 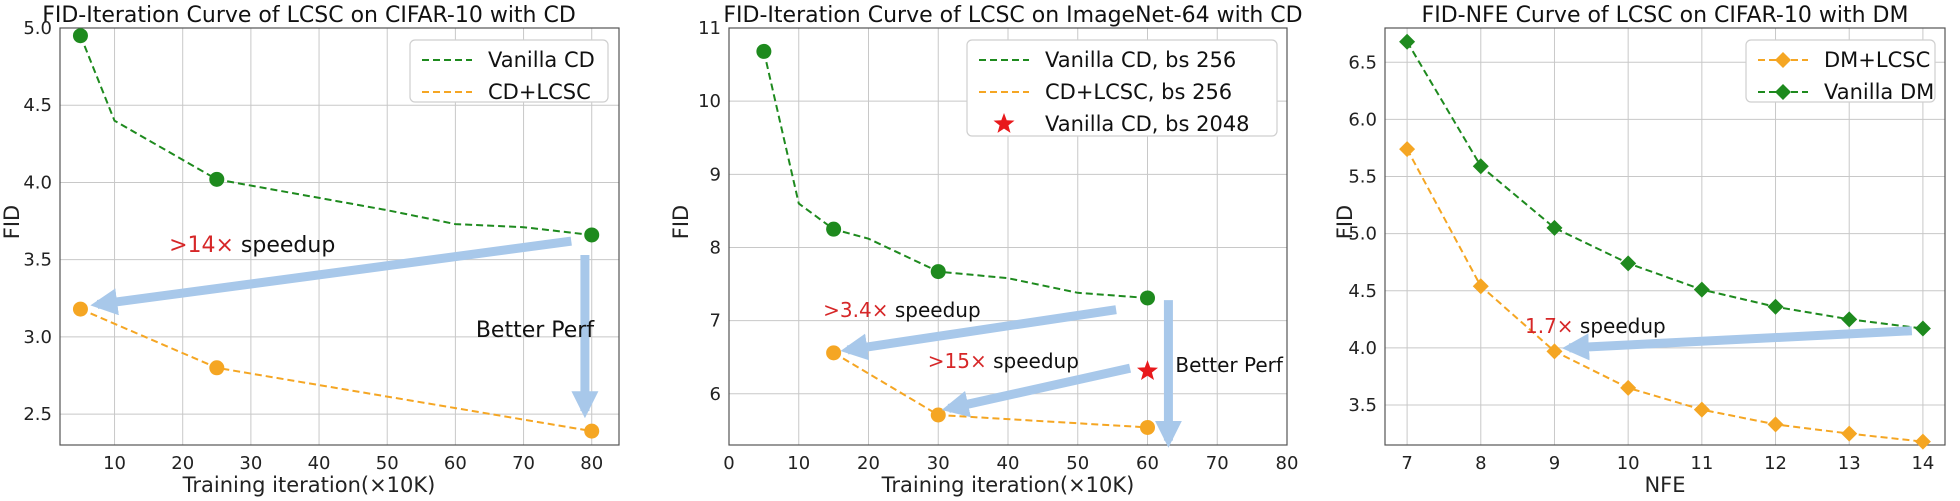 I want to click on y-tick-label: 6, so click(x=715, y=394).